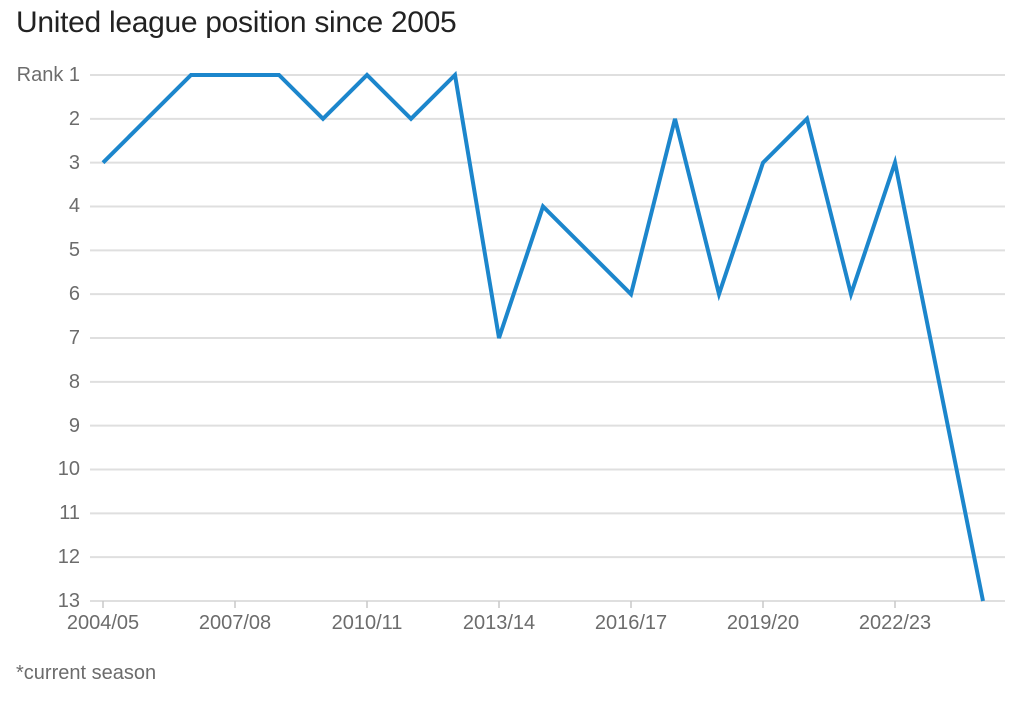 The image size is (1032, 706). I want to click on y-tick-label: 3, so click(74, 162).